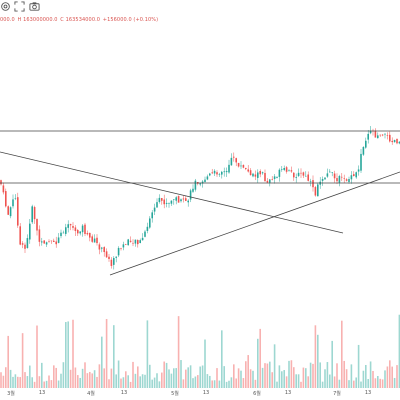  Describe the element at coordinates (19, 6) in the screenshot. I see `fullscreen-icon` at that location.